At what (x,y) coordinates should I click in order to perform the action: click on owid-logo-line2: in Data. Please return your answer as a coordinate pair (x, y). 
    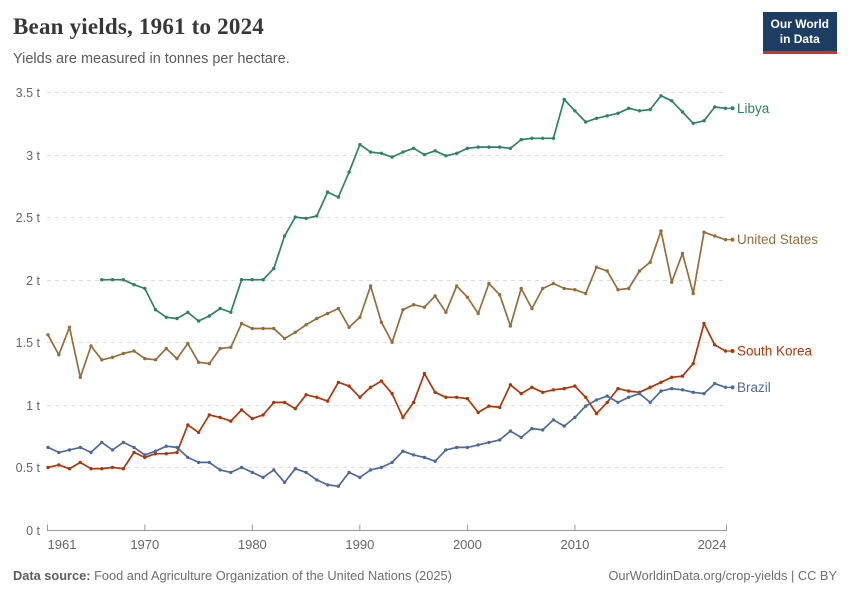
    Looking at the image, I should click on (799, 39).